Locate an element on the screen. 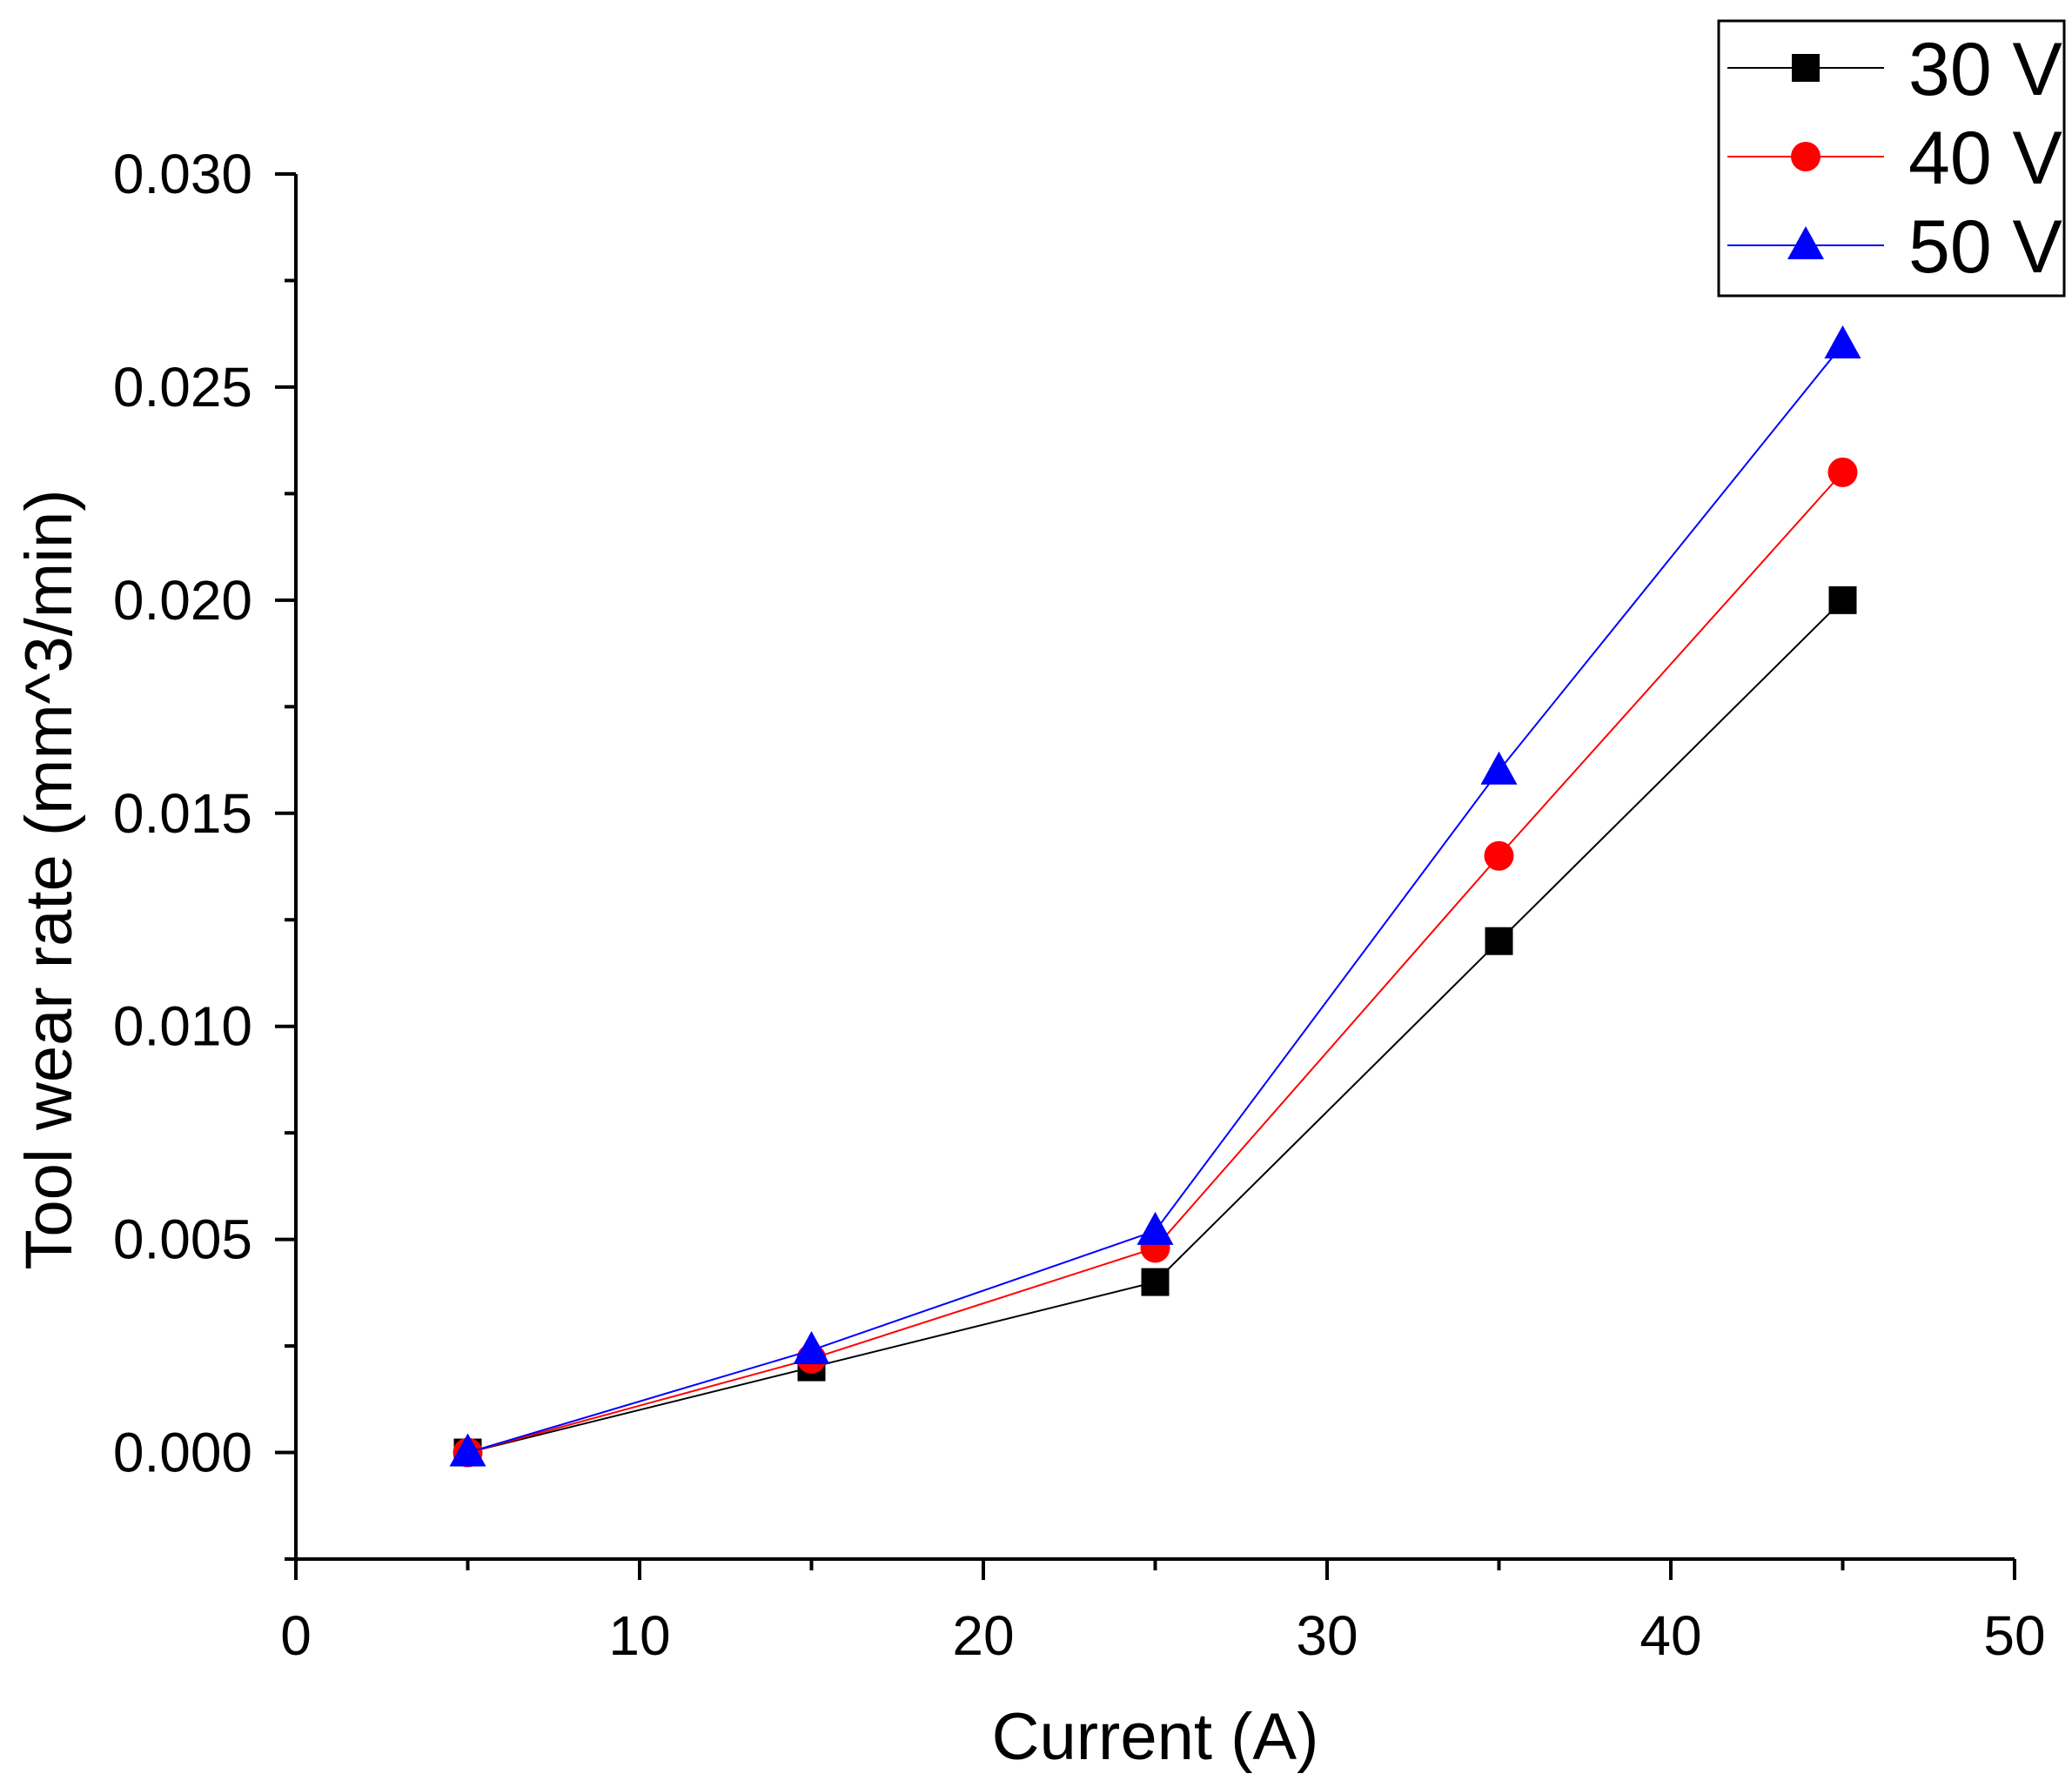 The height and width of the screenshot is (1787, 2072). legend-box is located at coordinates (1891, 158).